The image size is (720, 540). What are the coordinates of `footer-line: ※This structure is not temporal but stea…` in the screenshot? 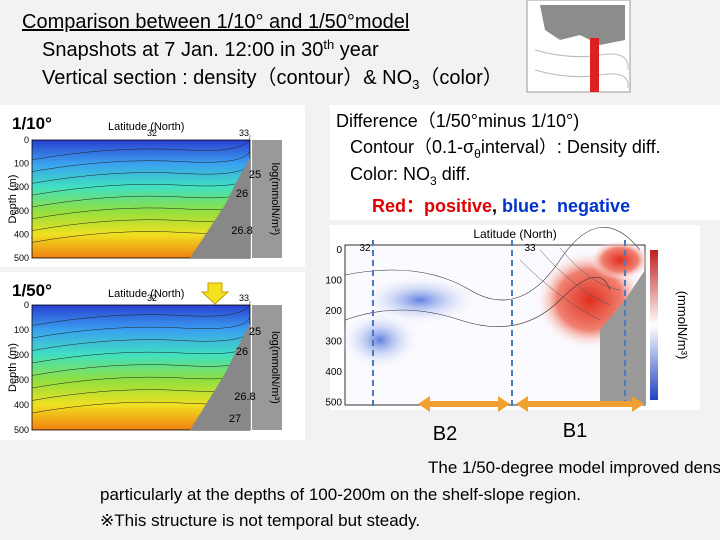 It's located at (260, 520).